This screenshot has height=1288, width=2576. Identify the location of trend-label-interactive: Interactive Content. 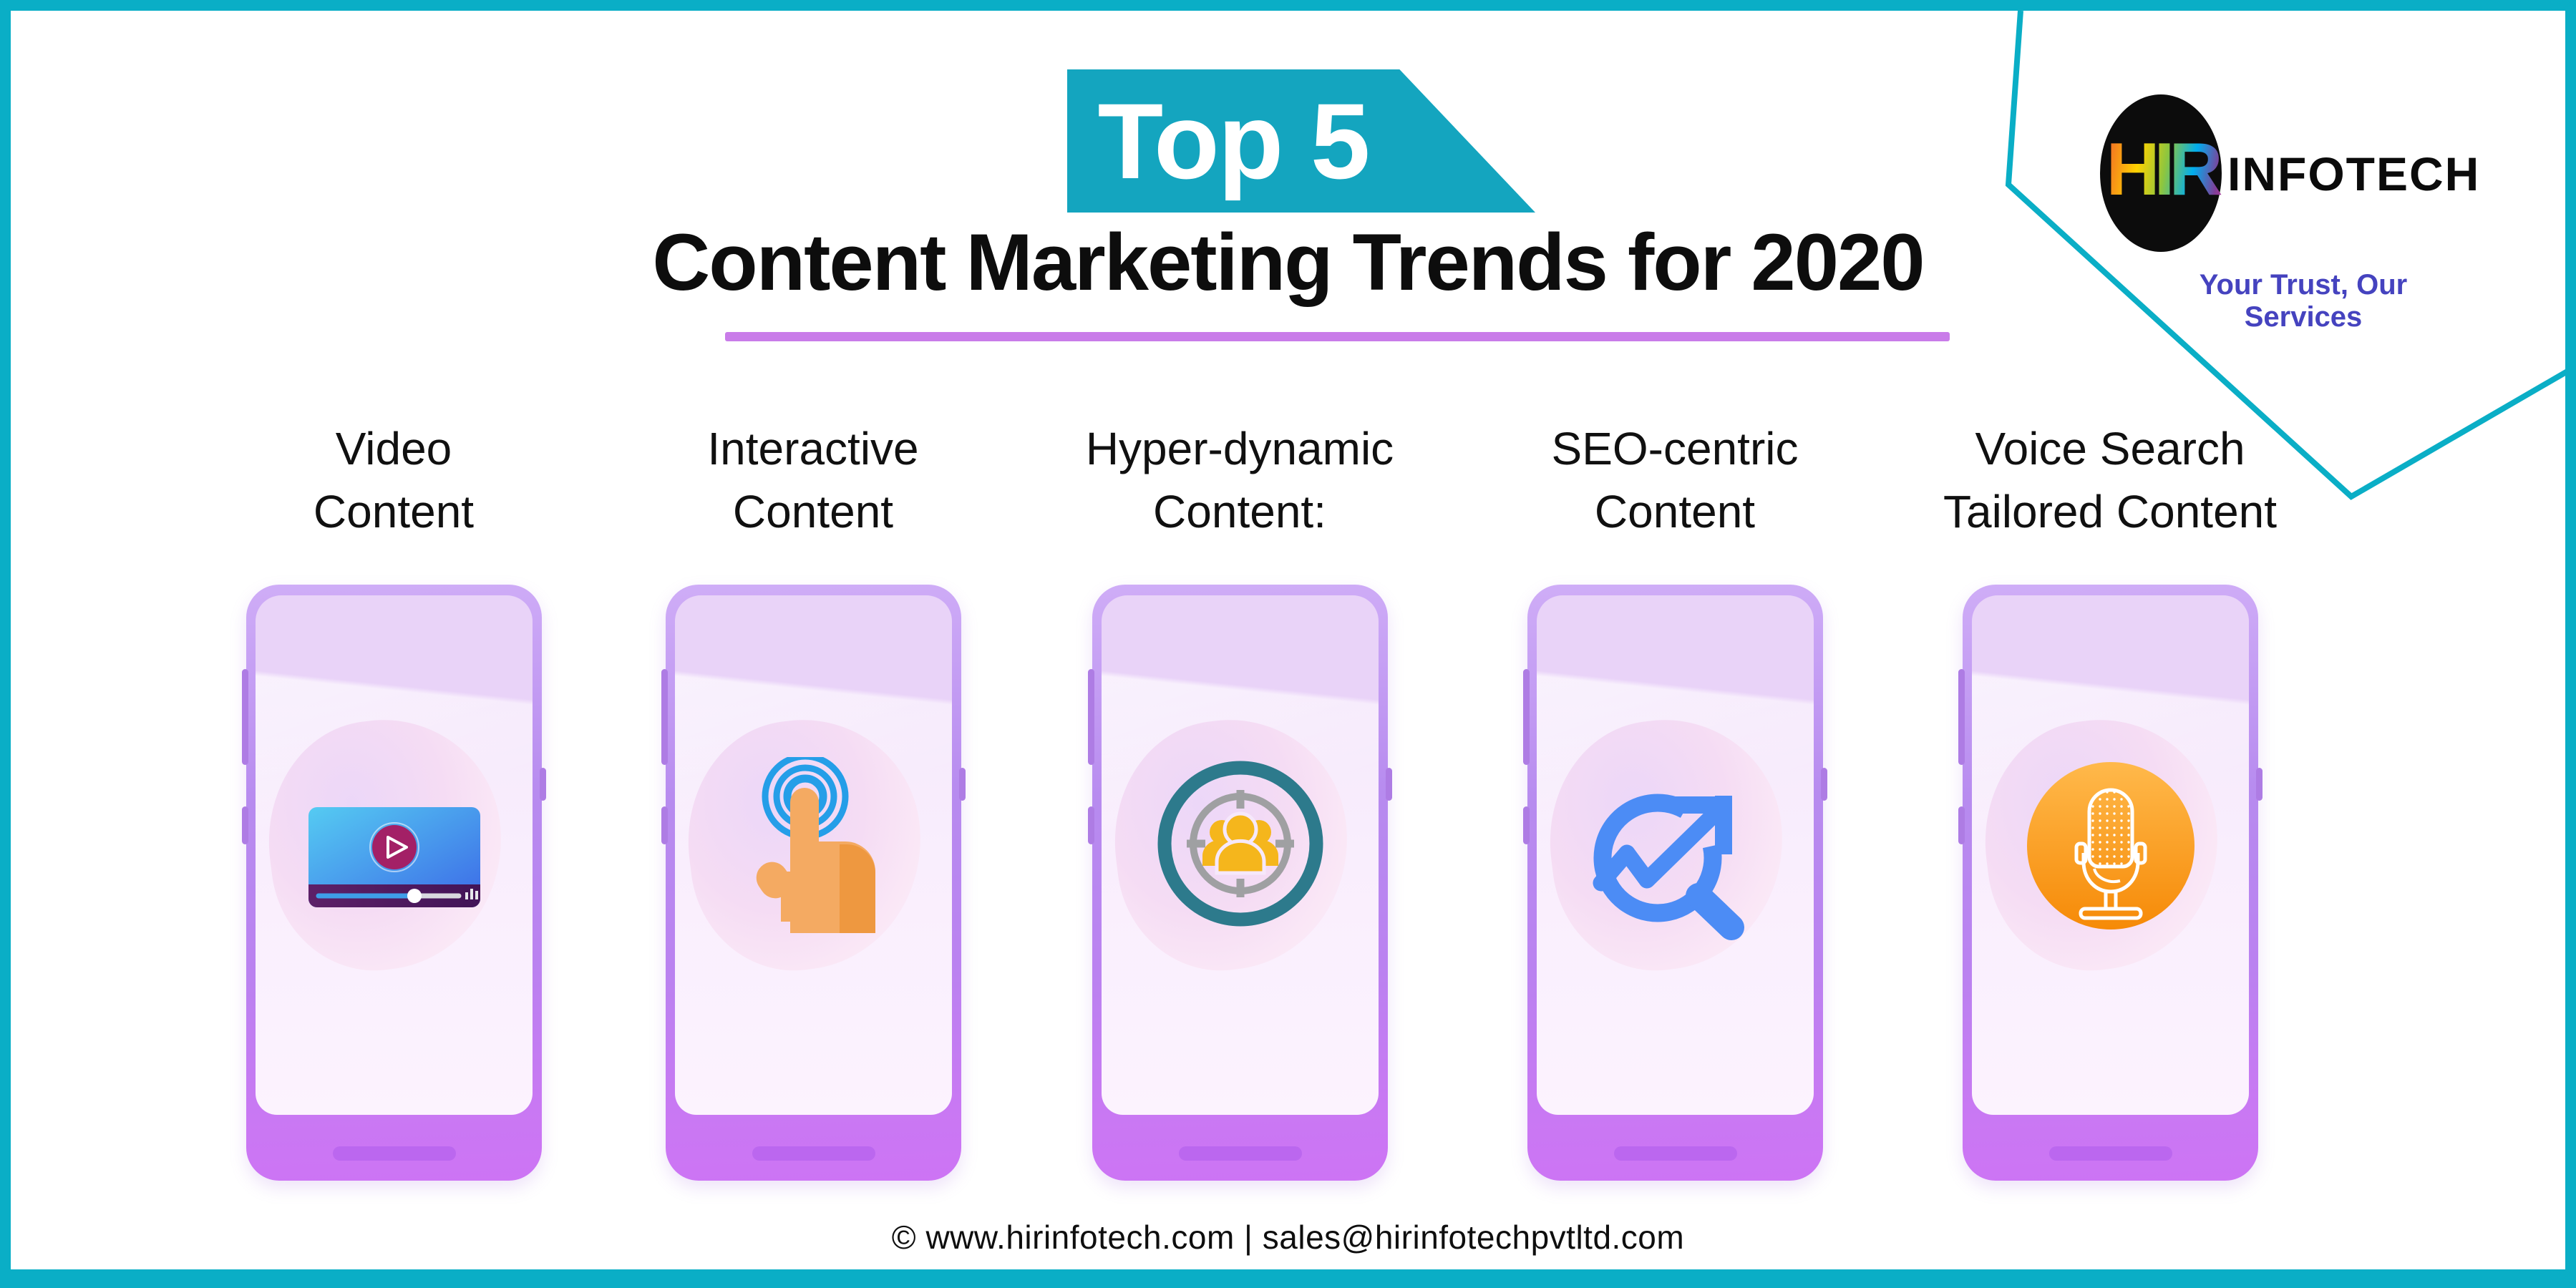
(813, 480).